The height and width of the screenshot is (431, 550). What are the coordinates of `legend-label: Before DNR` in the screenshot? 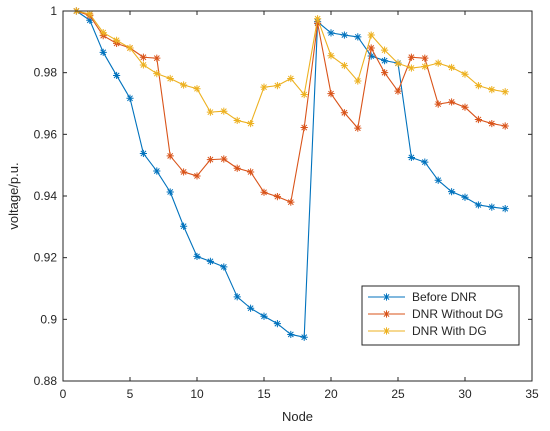 It's located at (444, 297).